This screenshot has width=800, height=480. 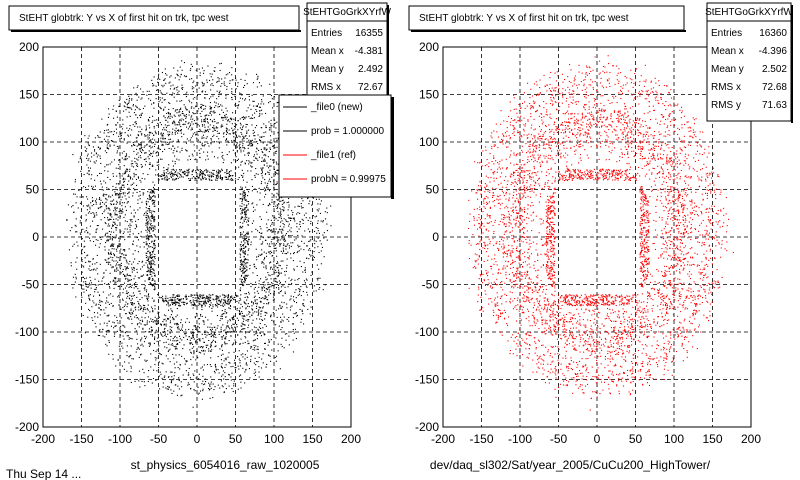 What do you see at coordinates (348, 131) in the screenshot?
I see `legend-label: prob = 1.000000` at bounding box center [348, 131].